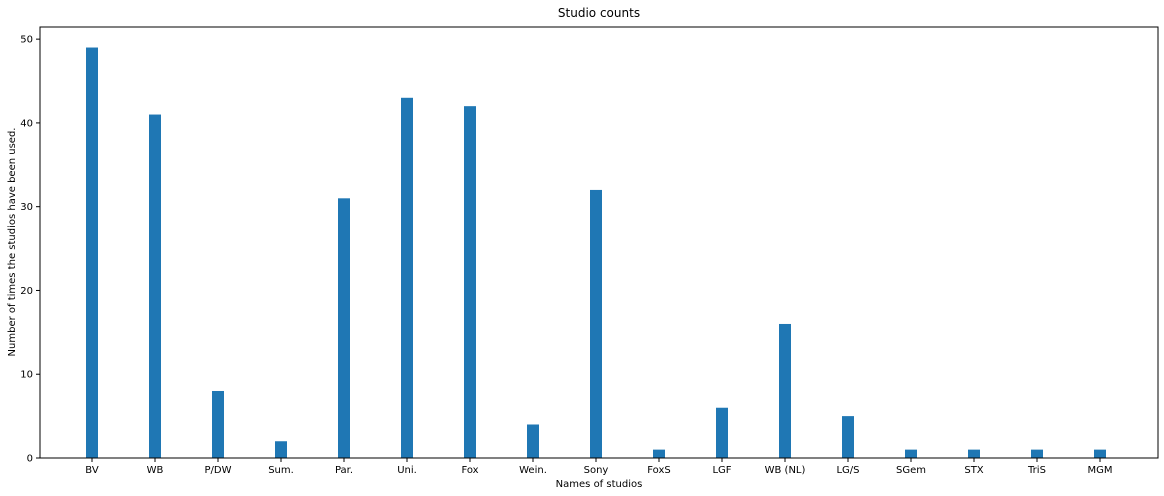 The width and height of the screenshot is (1164, 496). Describe the element at coordinates (26, 375) in the screenshot. I see `y-tick-label: 10` at that location.